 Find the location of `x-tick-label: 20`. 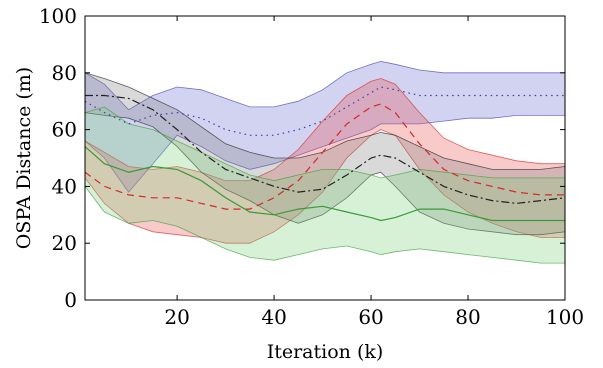

x-tick-label: 20 is located at coordinates (176, 317).